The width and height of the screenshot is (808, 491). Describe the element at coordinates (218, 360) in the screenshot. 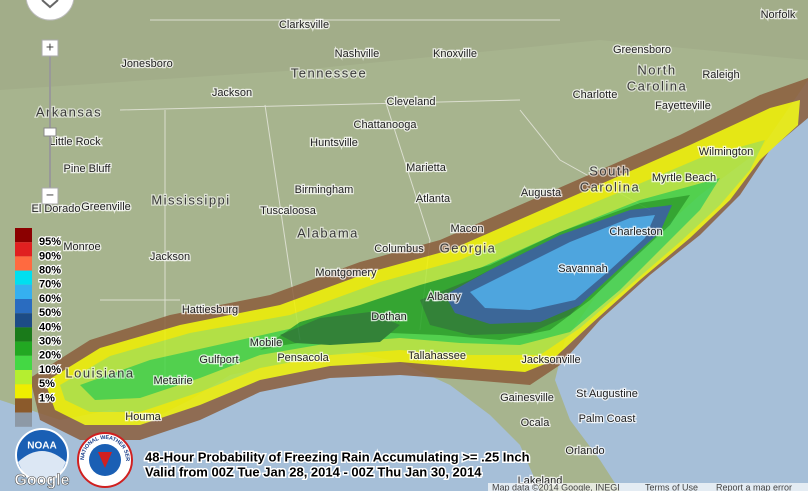

I see `city-label: Gulfport` at that location.